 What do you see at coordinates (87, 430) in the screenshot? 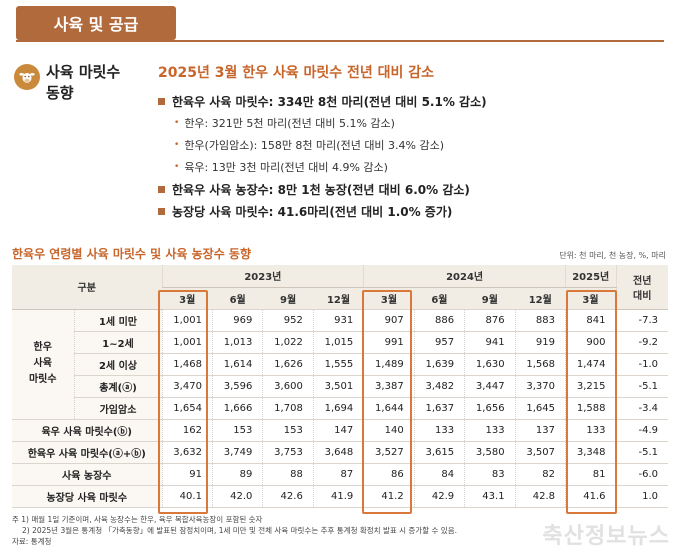
I see `row-label: 육우 사육 마릿수(ⓑ)` at bounding box center [87, 430].